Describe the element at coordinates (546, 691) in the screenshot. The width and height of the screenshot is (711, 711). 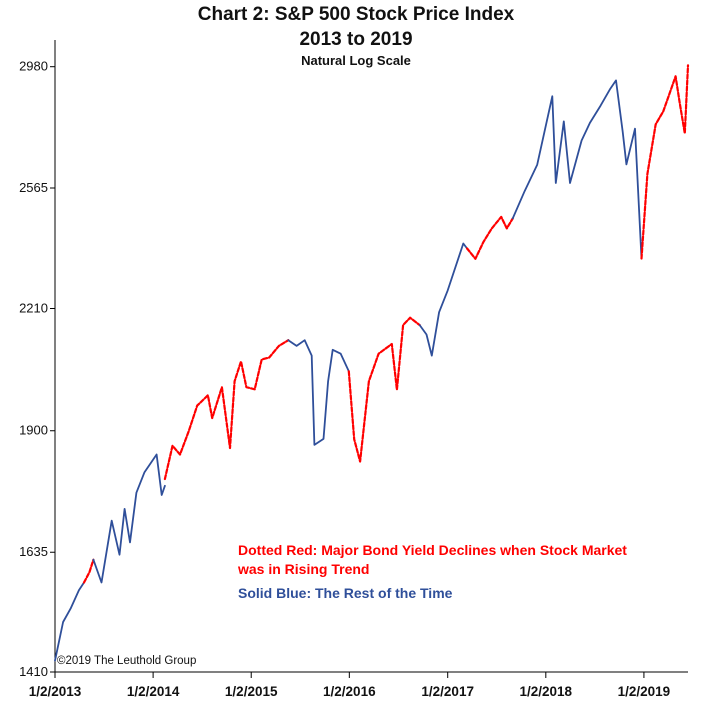
I see `x-tick-label: 1/2/2018` at that location.